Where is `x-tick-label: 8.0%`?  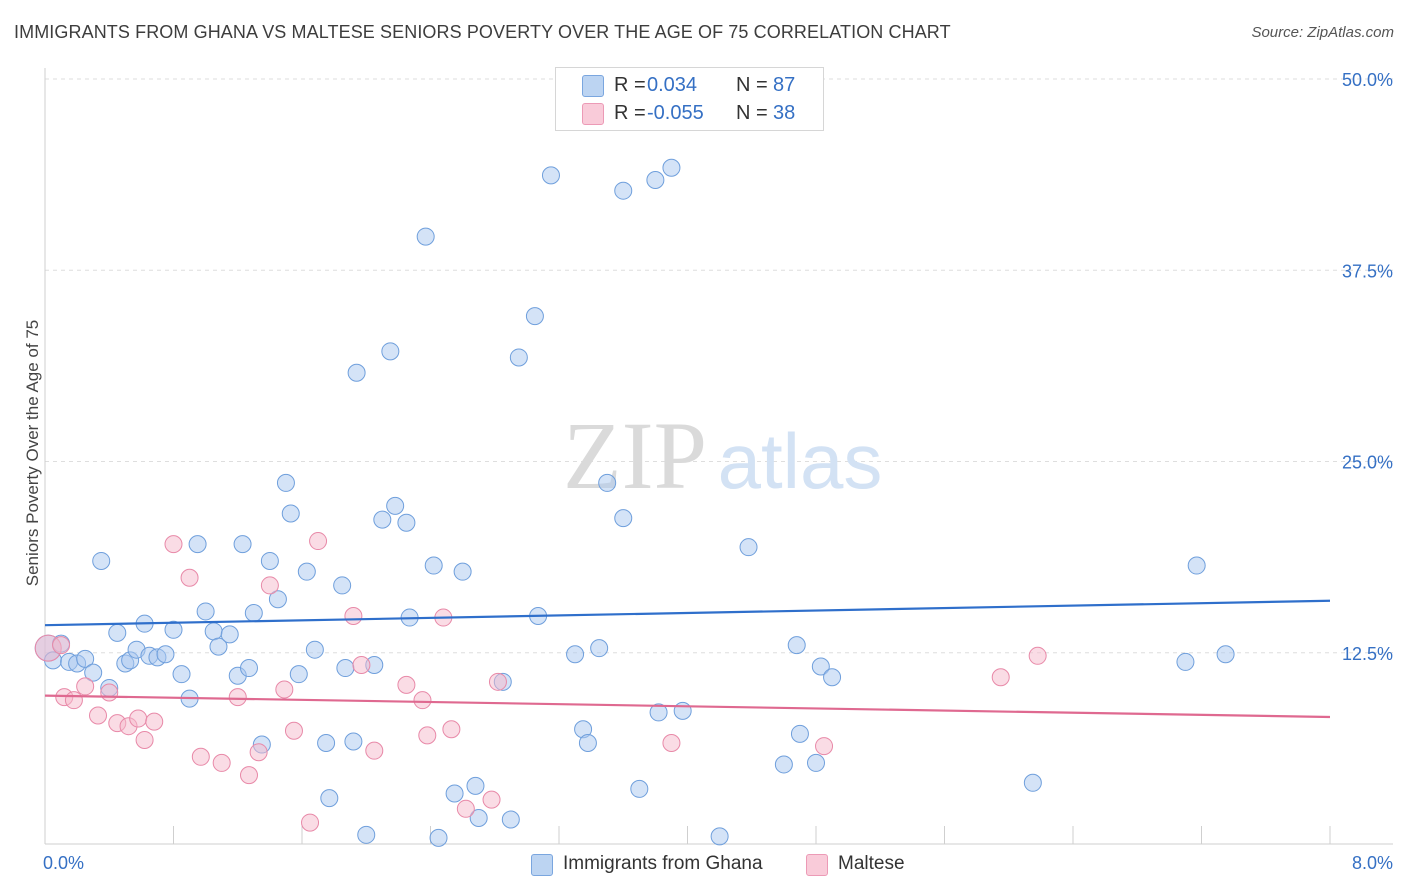 x-tick-label: 8.0% is located at coordinates (1372, 863).